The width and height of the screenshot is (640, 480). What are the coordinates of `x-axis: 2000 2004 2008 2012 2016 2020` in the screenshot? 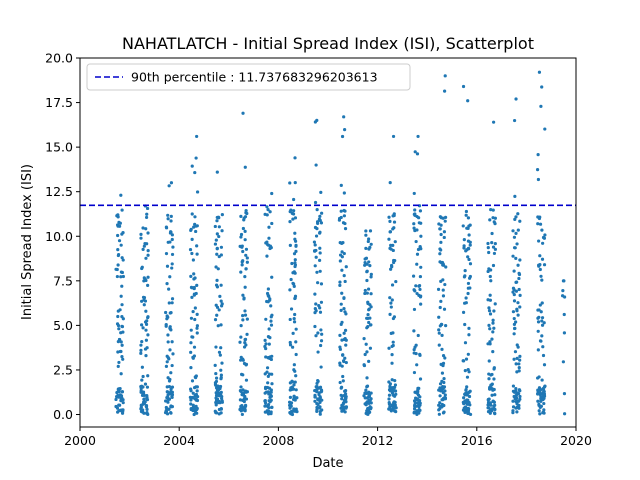 It's located at (328, 437).